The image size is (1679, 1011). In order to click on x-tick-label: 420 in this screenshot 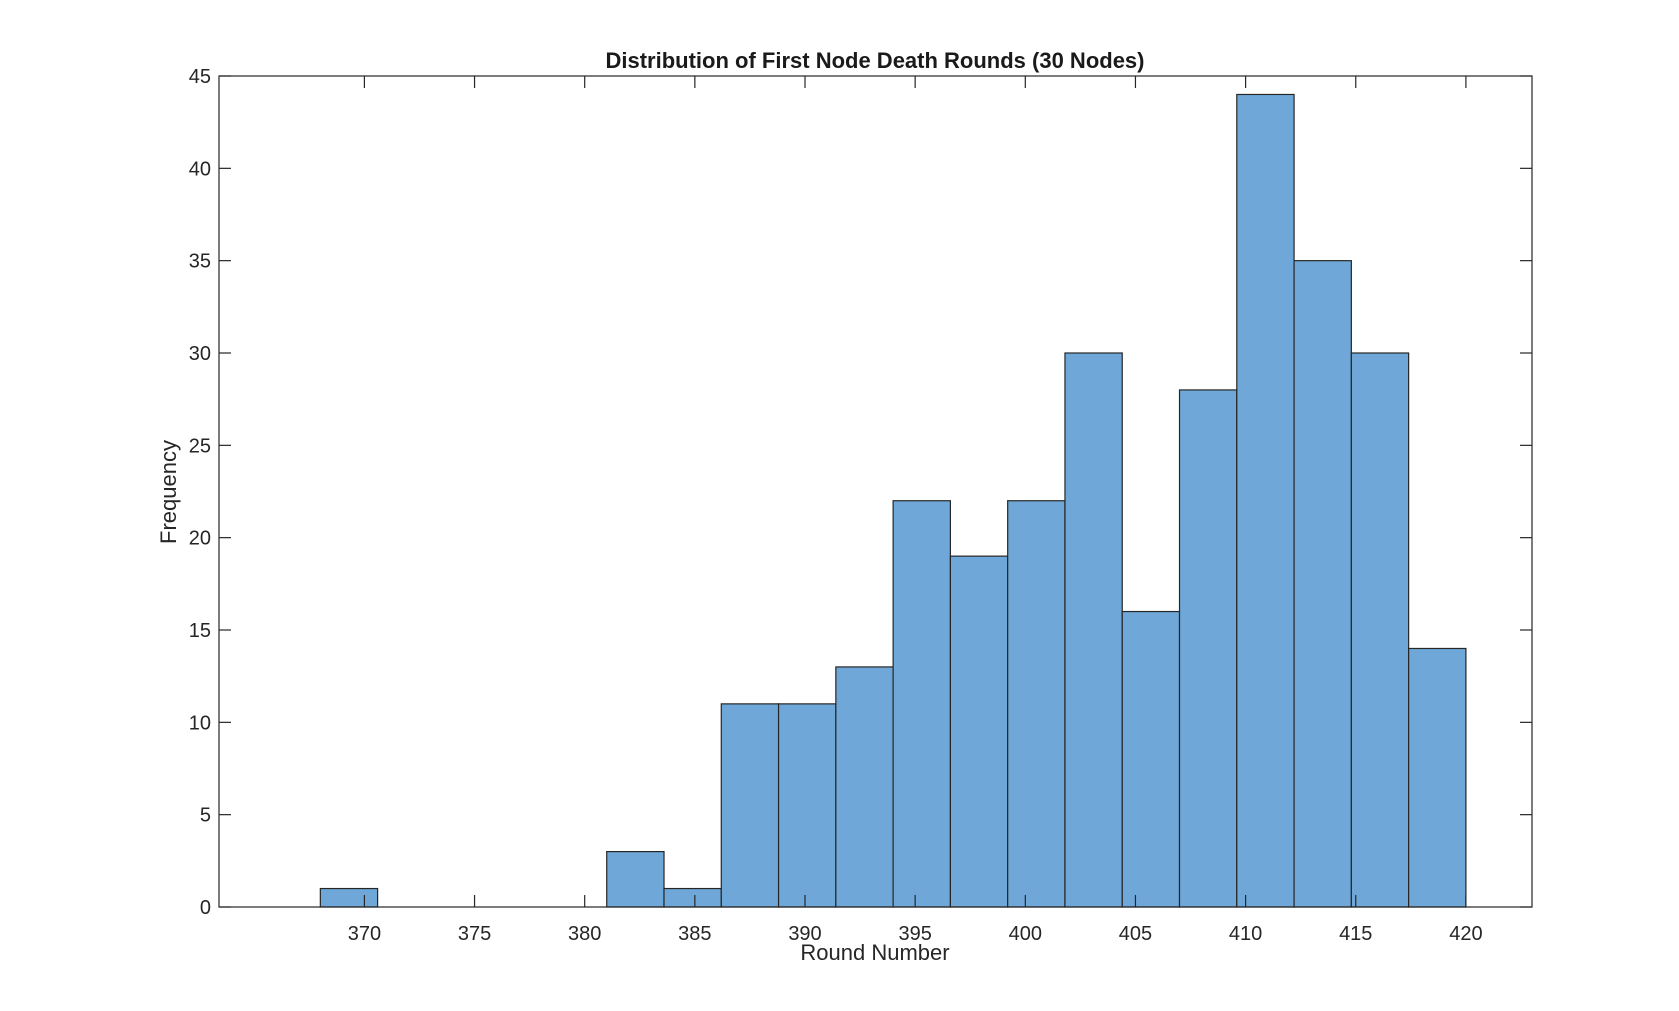, I will do `click(1465, 934)`.